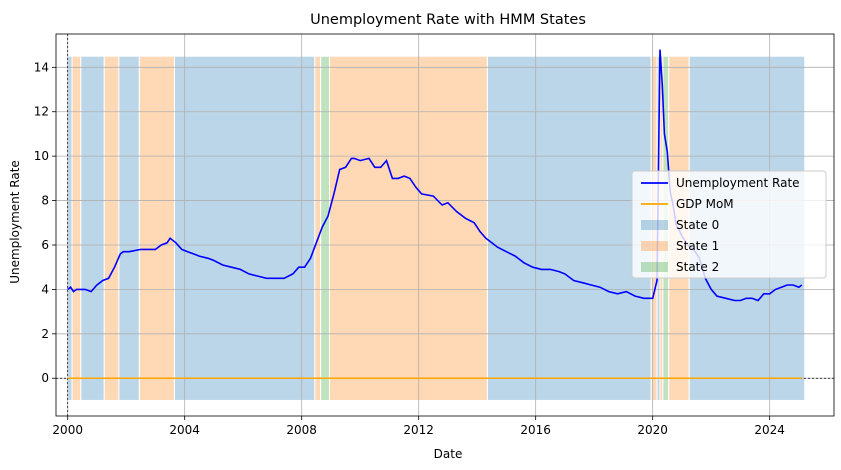 This screenshot has width=841, height=470. Describe the element at coordinates (45, 201) in the screenshot. I see `y-tick-label: 8` at that location.